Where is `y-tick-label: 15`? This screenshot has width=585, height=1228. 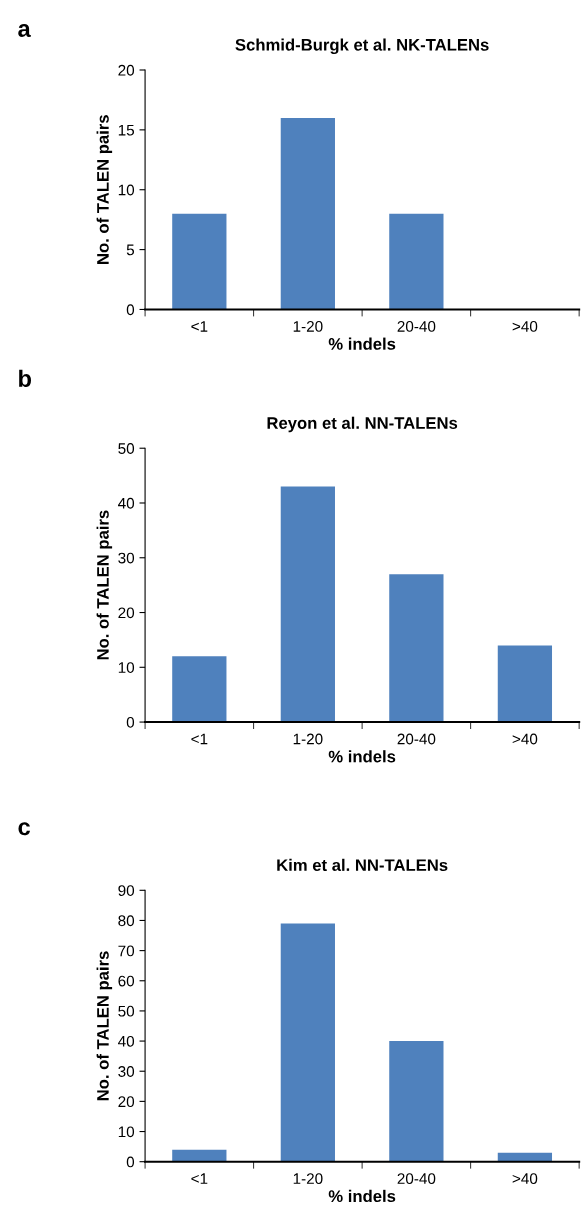 y-tick-label: 15 is located at coordinates (126, 130).